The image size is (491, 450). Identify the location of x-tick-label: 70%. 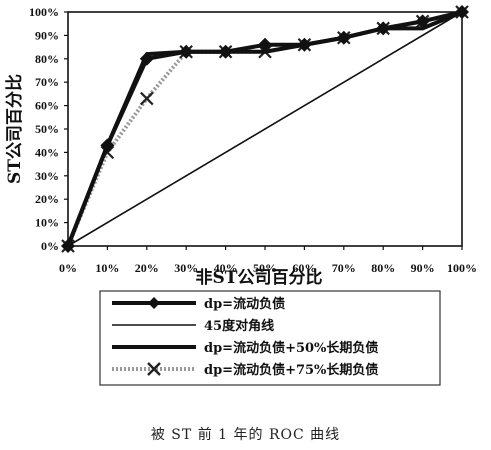
(344, 268).